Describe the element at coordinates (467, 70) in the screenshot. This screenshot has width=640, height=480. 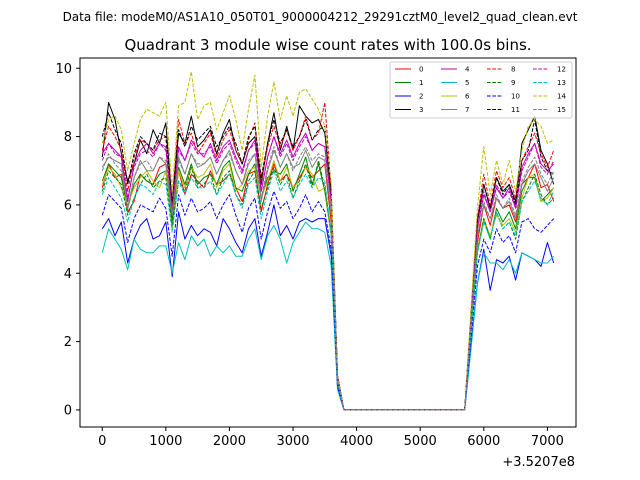
I see `legend-label-4: 4` at that location.